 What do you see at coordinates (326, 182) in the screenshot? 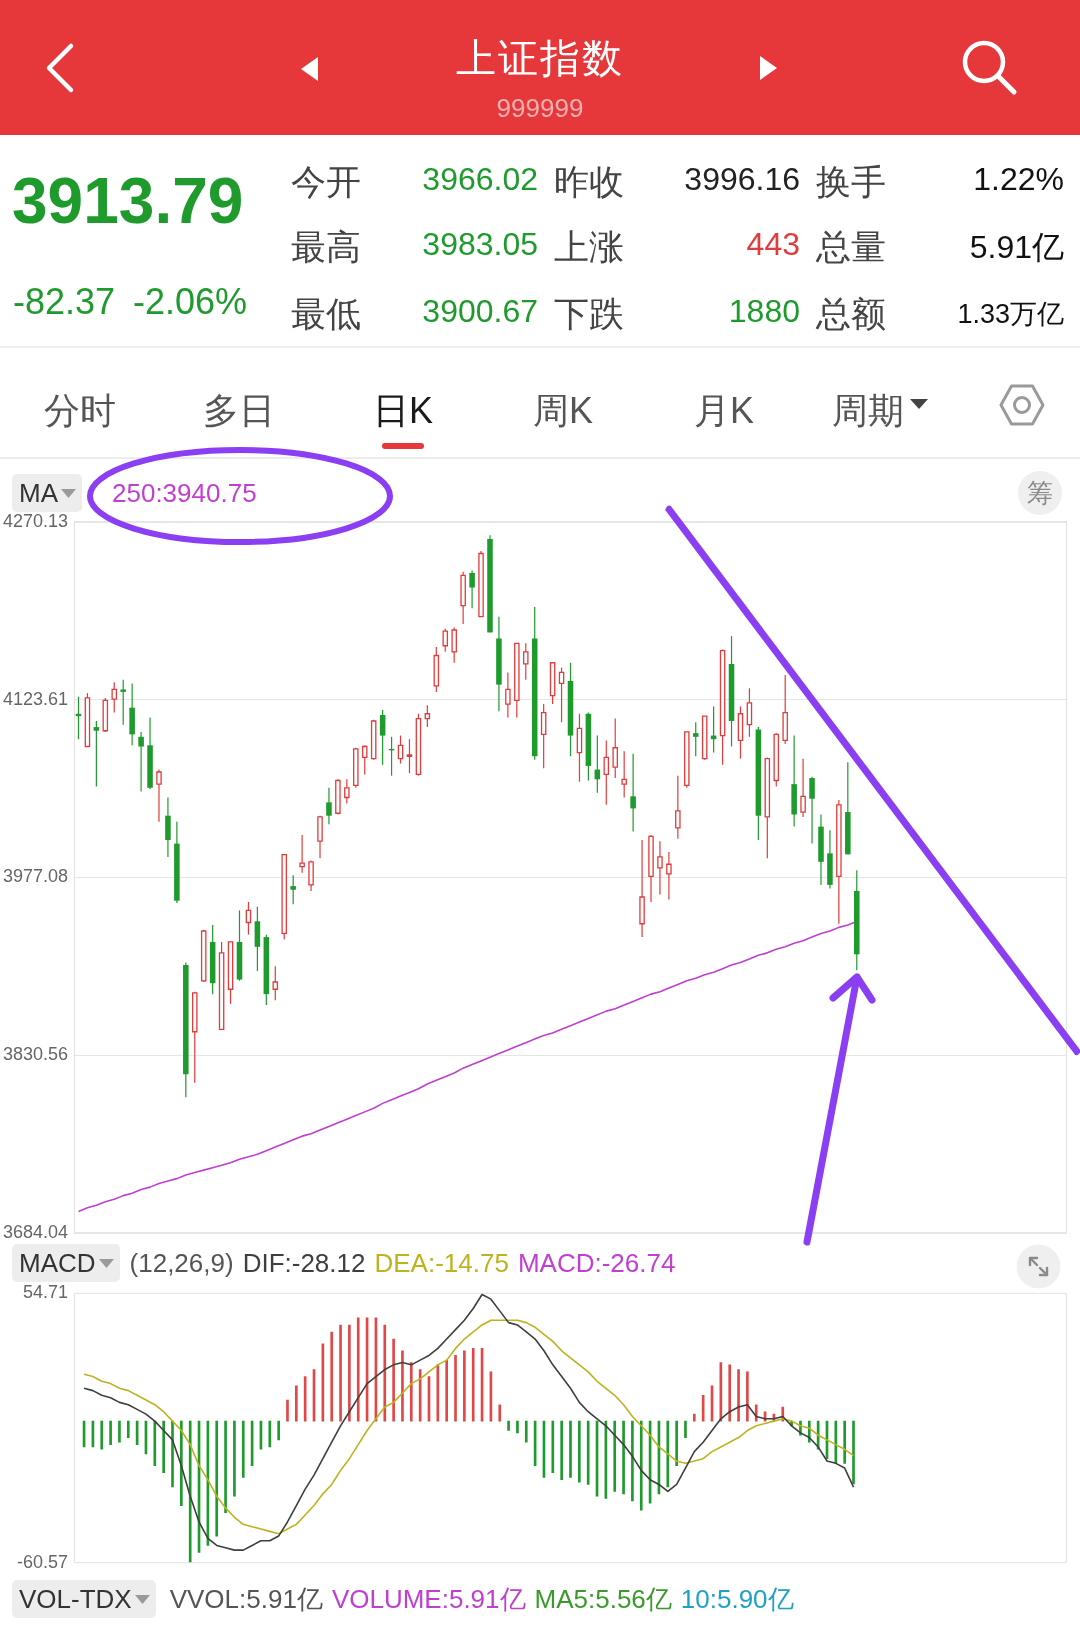
I see `text: 今开` at bounding box center [326, 182].